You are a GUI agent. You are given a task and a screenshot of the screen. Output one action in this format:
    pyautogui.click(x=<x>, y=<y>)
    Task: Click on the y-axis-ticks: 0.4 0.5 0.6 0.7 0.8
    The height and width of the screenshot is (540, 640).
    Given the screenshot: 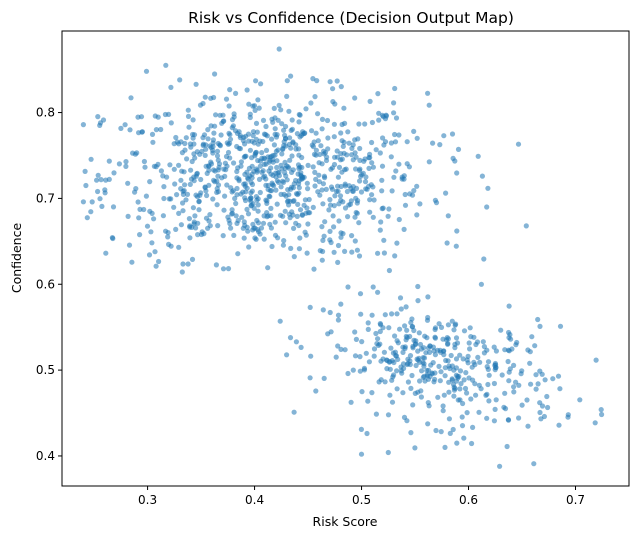 What is the action you would take?
    pyautogui.click(x=49, y=284)
    